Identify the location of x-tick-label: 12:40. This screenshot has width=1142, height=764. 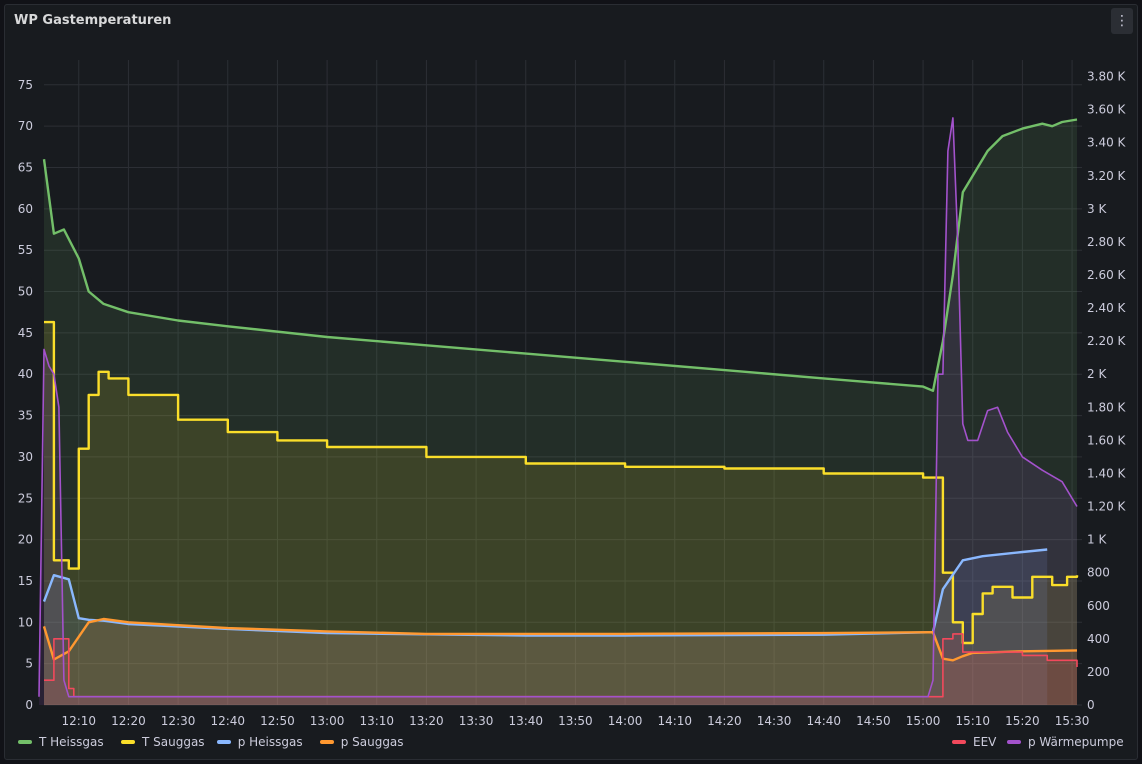
(227, 721).